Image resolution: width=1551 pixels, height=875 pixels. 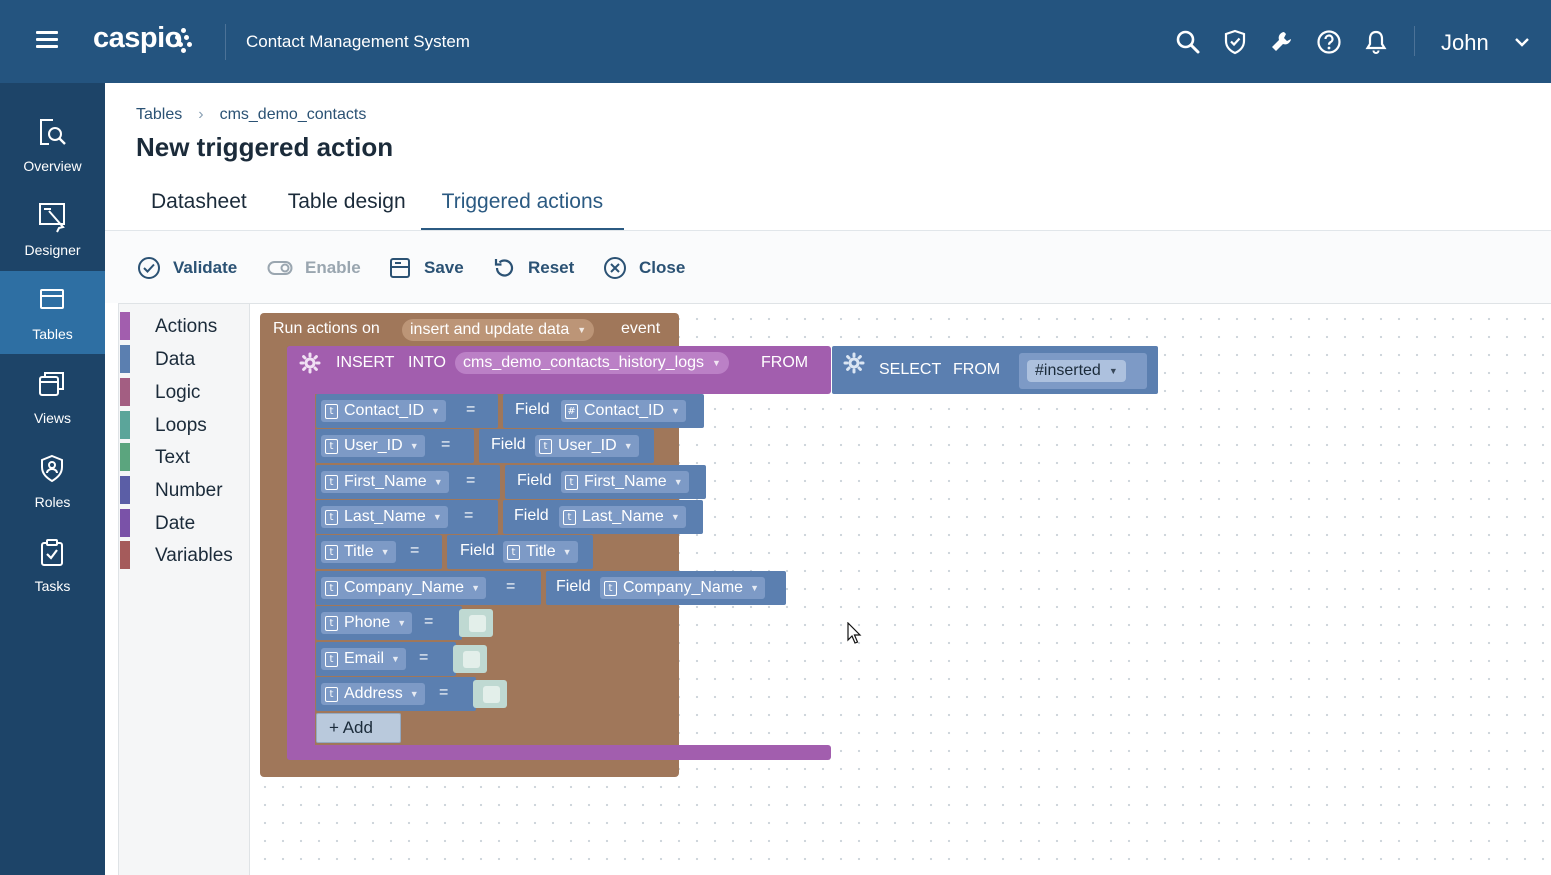 I want to click on chevron-down-icon, so click(x=1522, y=42).